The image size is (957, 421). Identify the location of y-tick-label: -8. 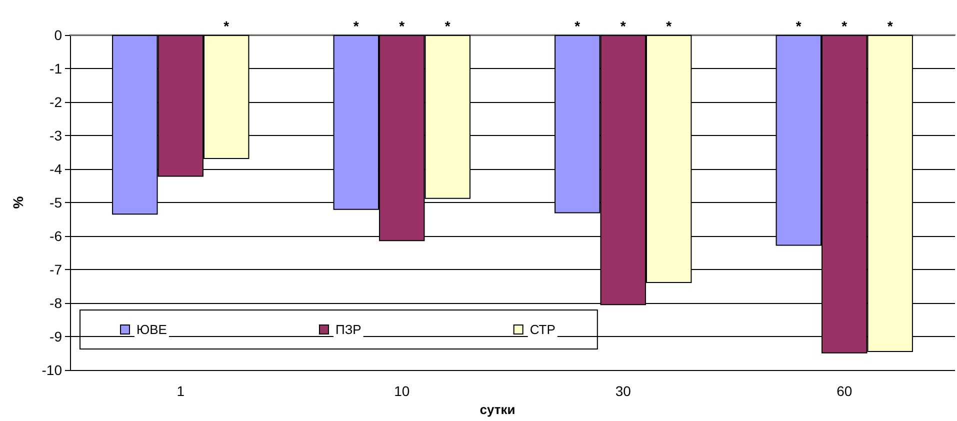
(56, 303).